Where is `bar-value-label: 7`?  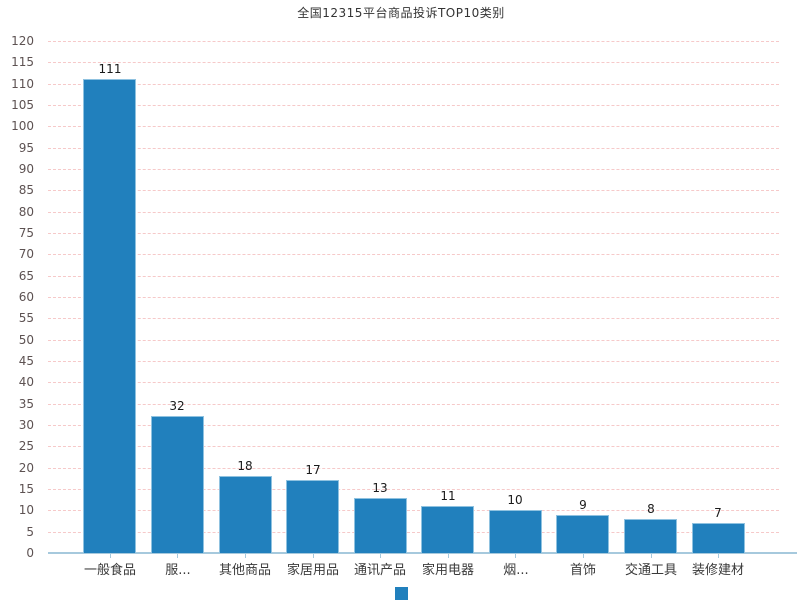 bar-value-label: 7 is located at coordinates (718, 513).